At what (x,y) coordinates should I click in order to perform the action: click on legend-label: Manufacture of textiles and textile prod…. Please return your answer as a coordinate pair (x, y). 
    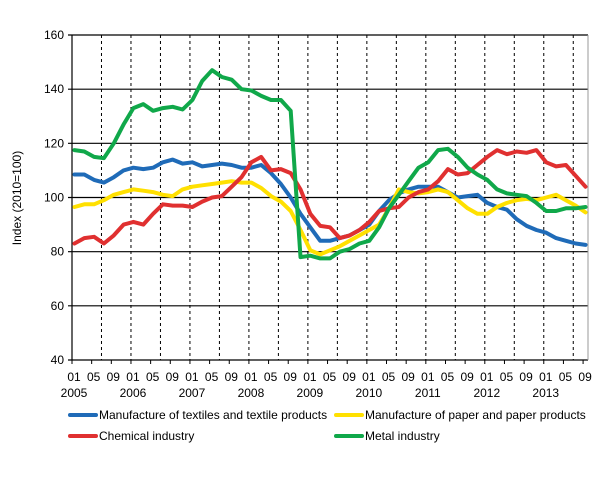
    Looking at the image, I should click on (213, 415).